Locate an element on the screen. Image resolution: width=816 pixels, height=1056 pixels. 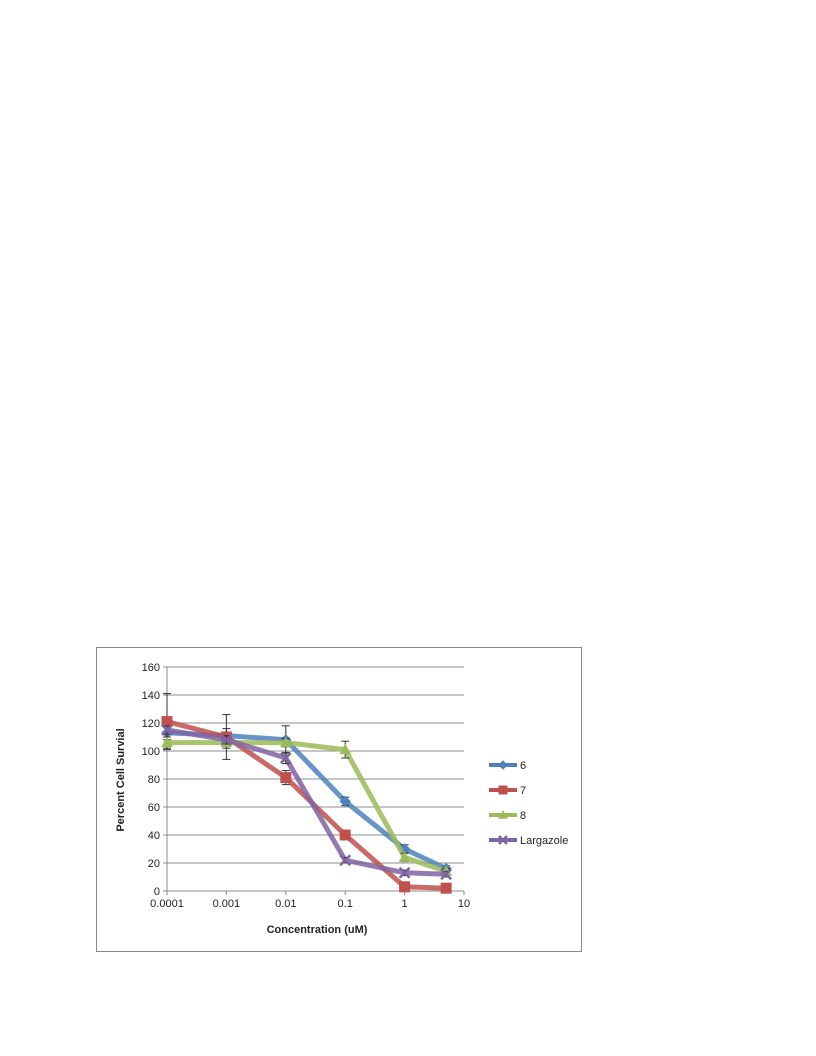
y-tick-label: 160 is located at coordinates (151, 668).